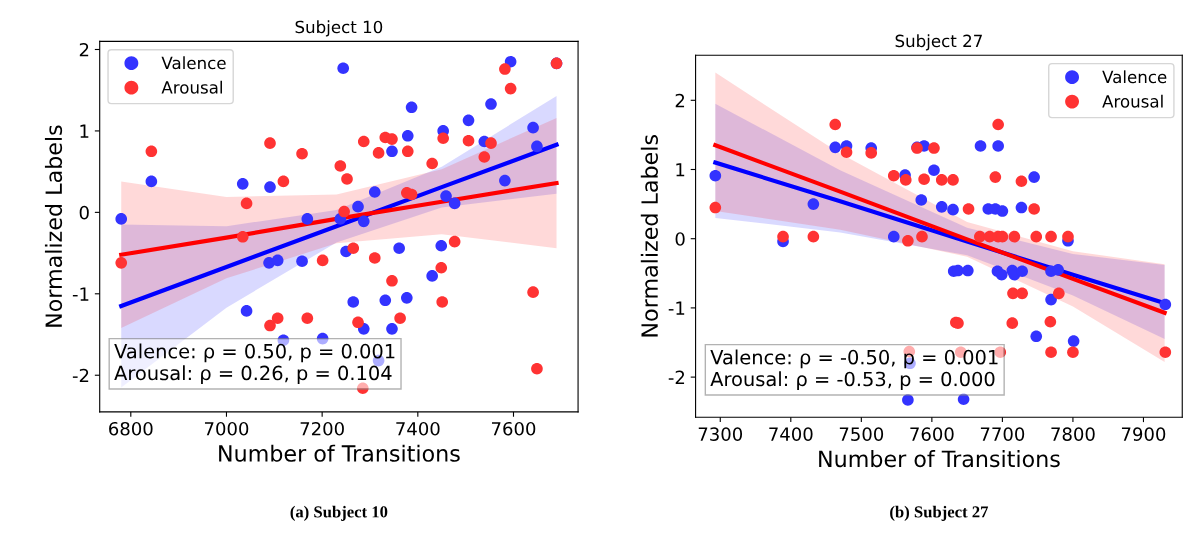 The image size is (1187, 537). Describe the element at coordinates (854, 370) in the screenshot. I see `annotation: Valence: ρ = -0.50, p = 0.001 Arousal: ρ = -0.53, p = 0.000` at that location.